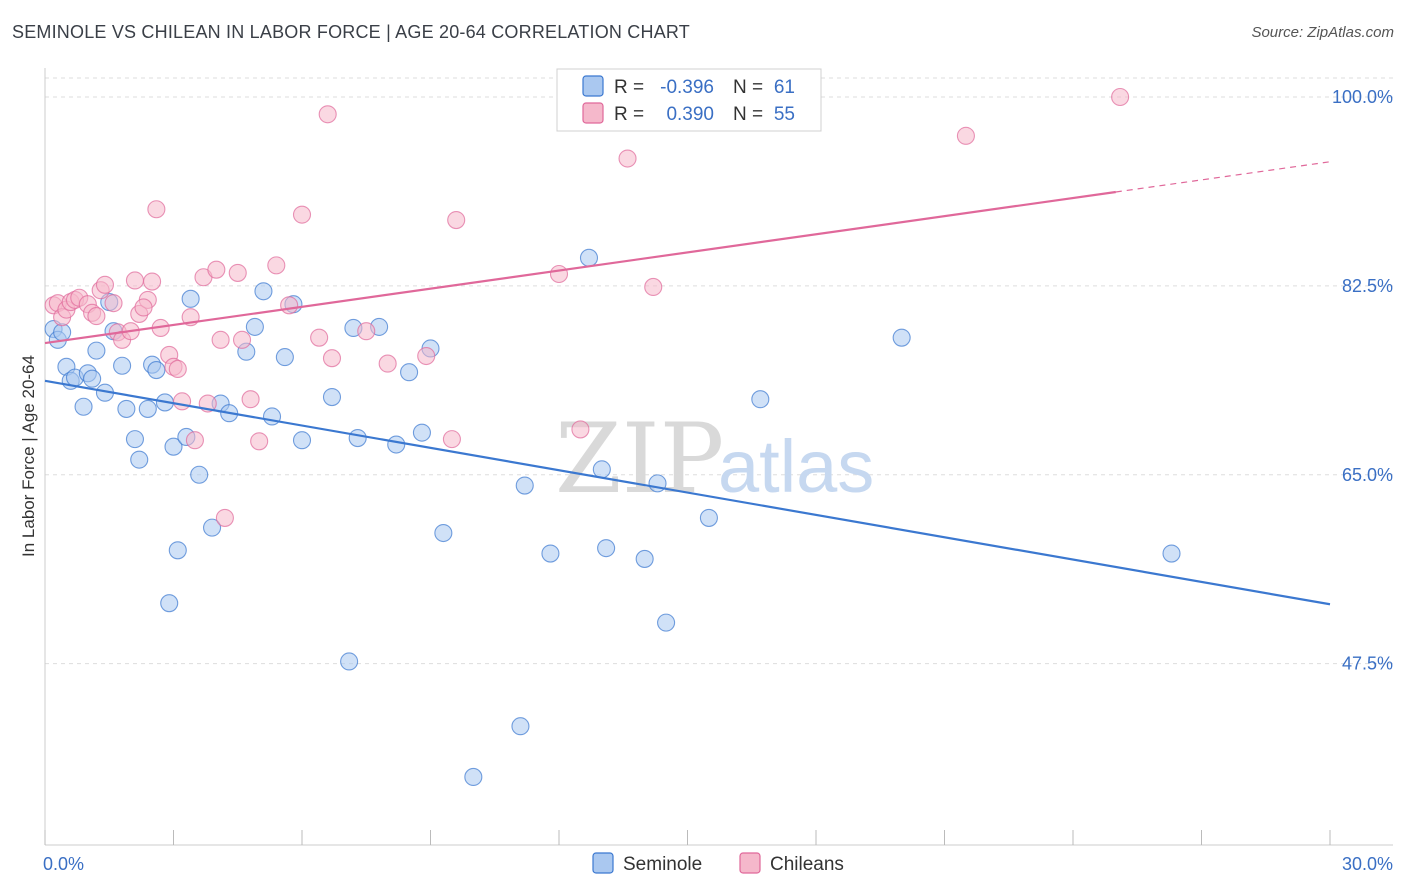  Describe the element at coordinates (784, 114) in the screenshot. I see `legend-n-chileans: 55` at that location.